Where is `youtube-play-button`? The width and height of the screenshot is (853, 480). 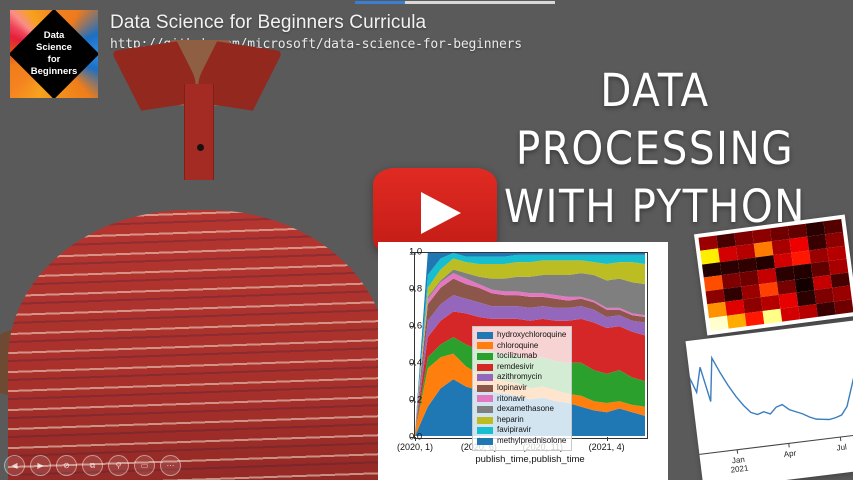
youtube-play-button is located at coordinates (435, 211).